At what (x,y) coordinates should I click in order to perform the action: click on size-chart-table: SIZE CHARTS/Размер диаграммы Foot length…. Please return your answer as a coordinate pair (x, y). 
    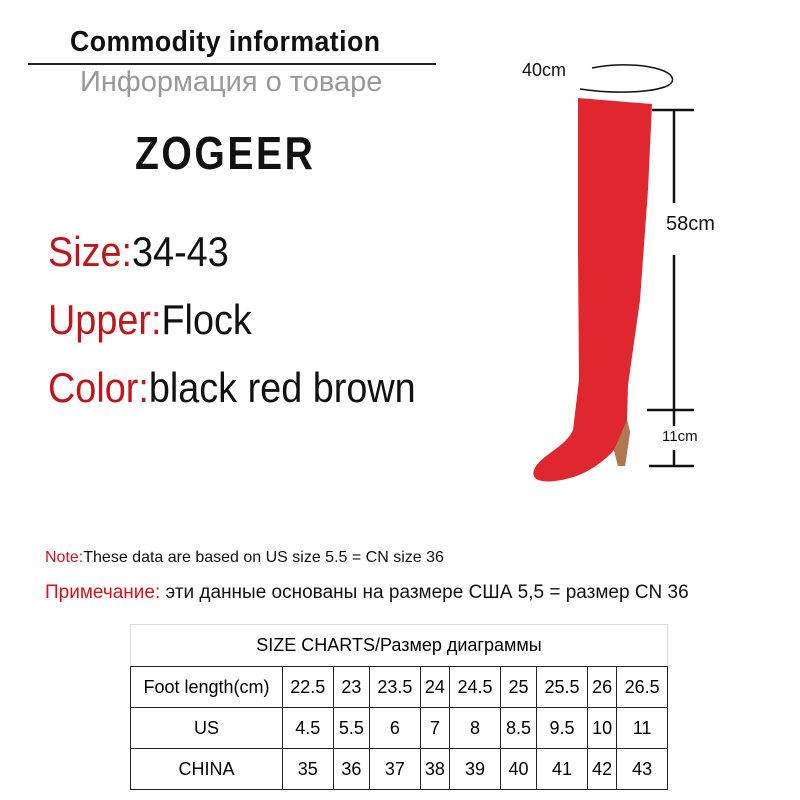
    Looking at the image, I should click on (399, 707).